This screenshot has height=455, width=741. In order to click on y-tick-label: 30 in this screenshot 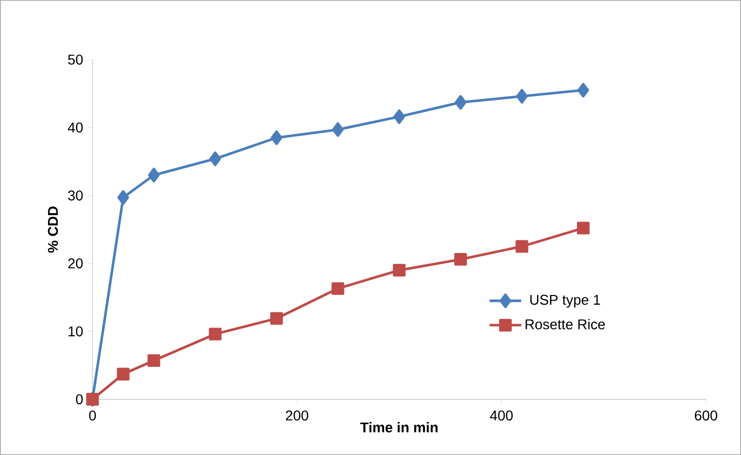, I will do `click(75, 195)`.